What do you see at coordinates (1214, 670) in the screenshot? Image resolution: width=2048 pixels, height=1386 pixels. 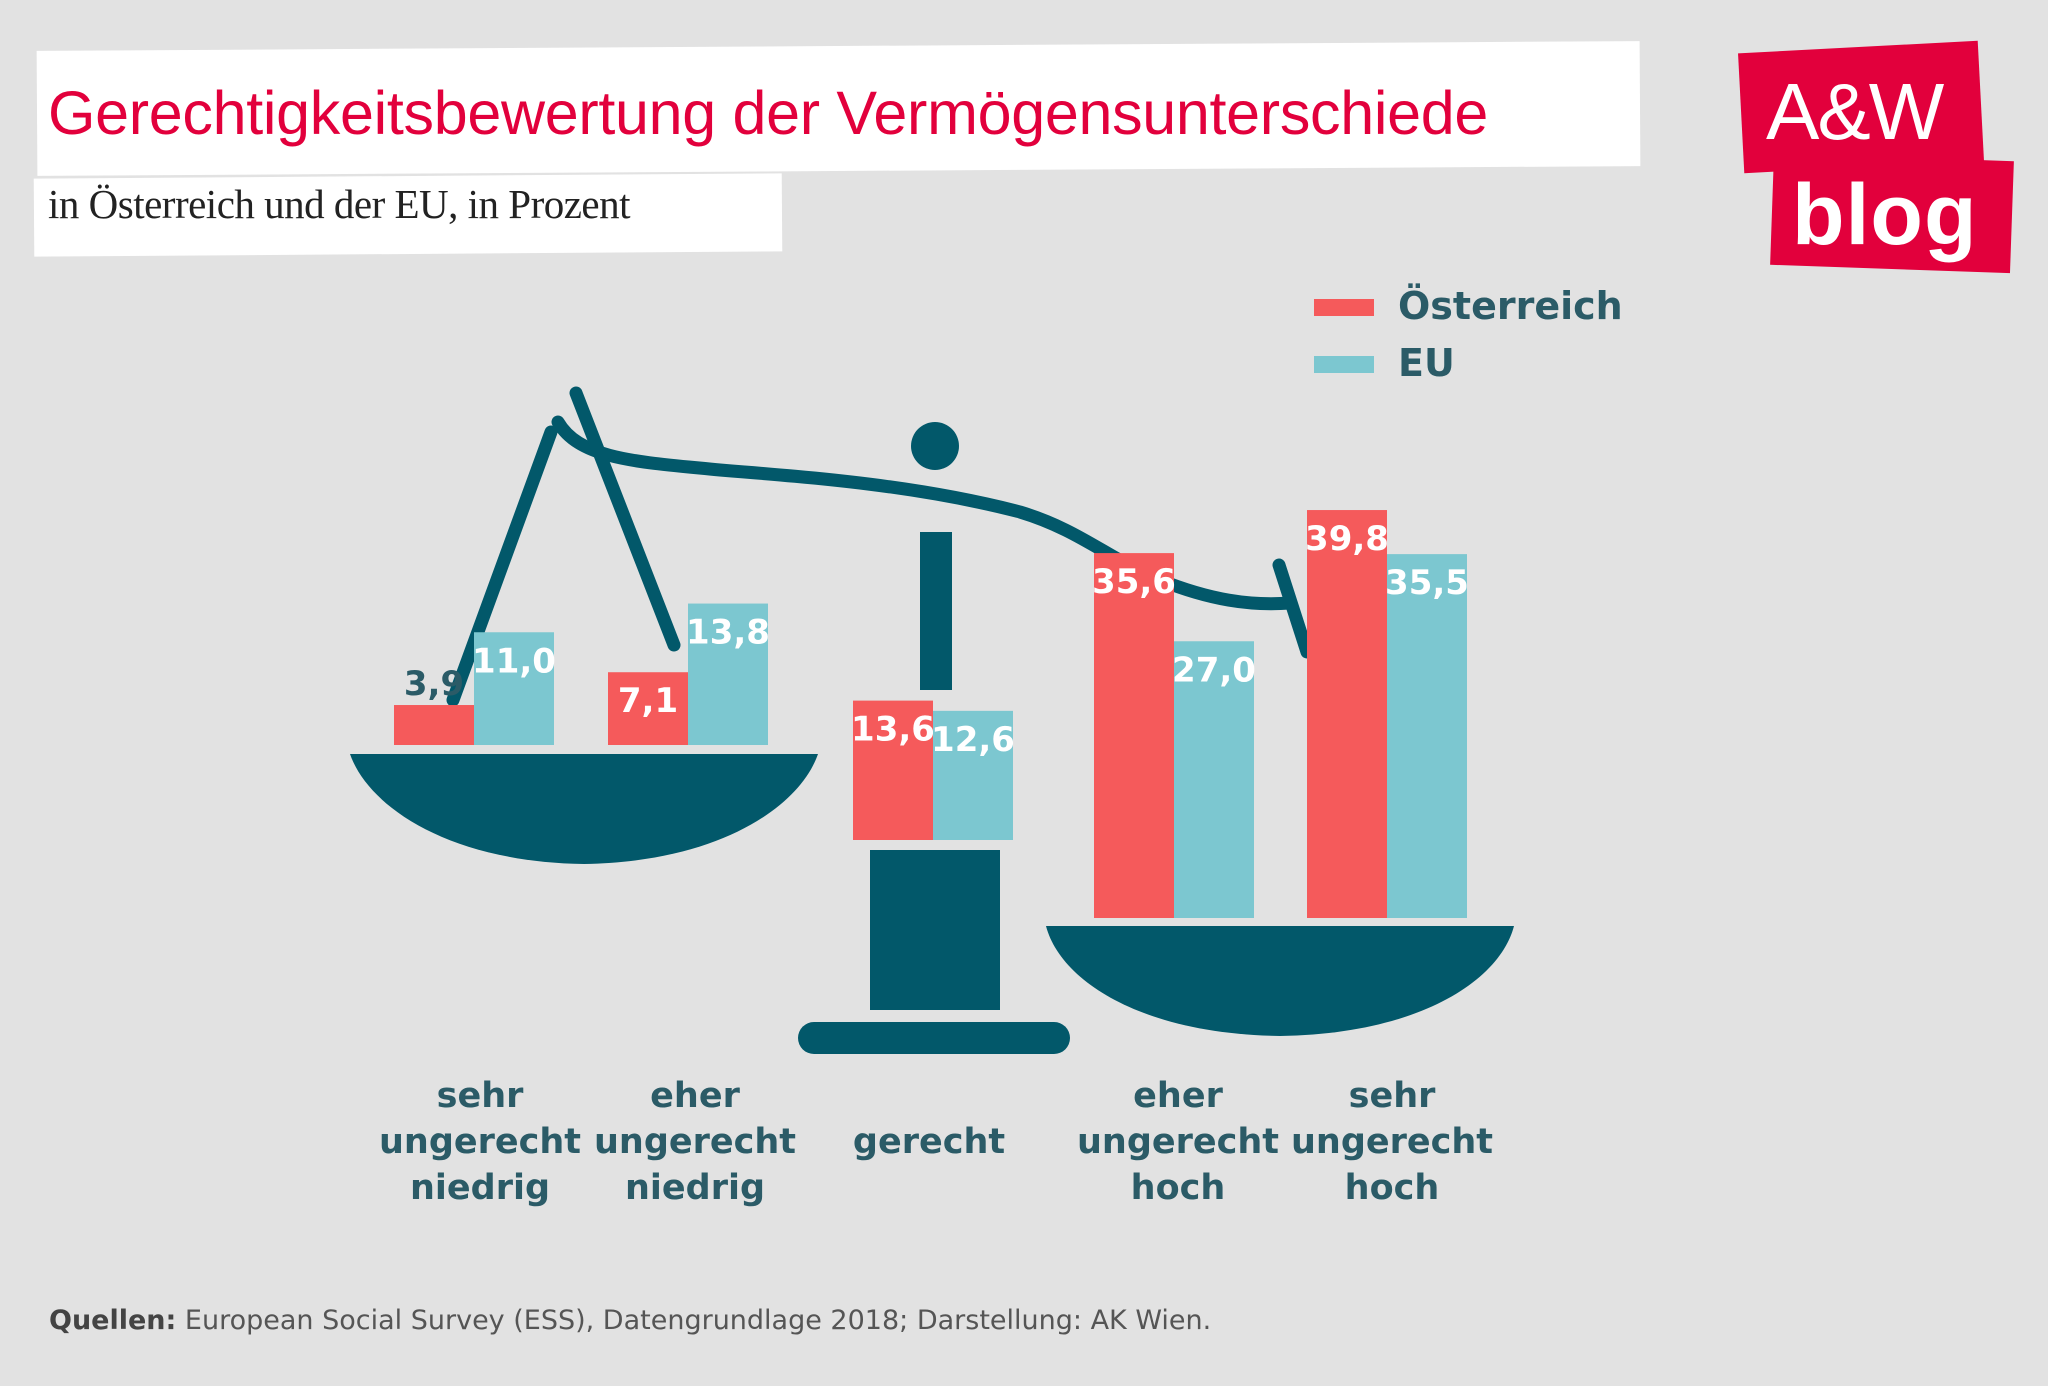 I see `data-label-eu-4: 27,0` at bounding box center [1214, 670].